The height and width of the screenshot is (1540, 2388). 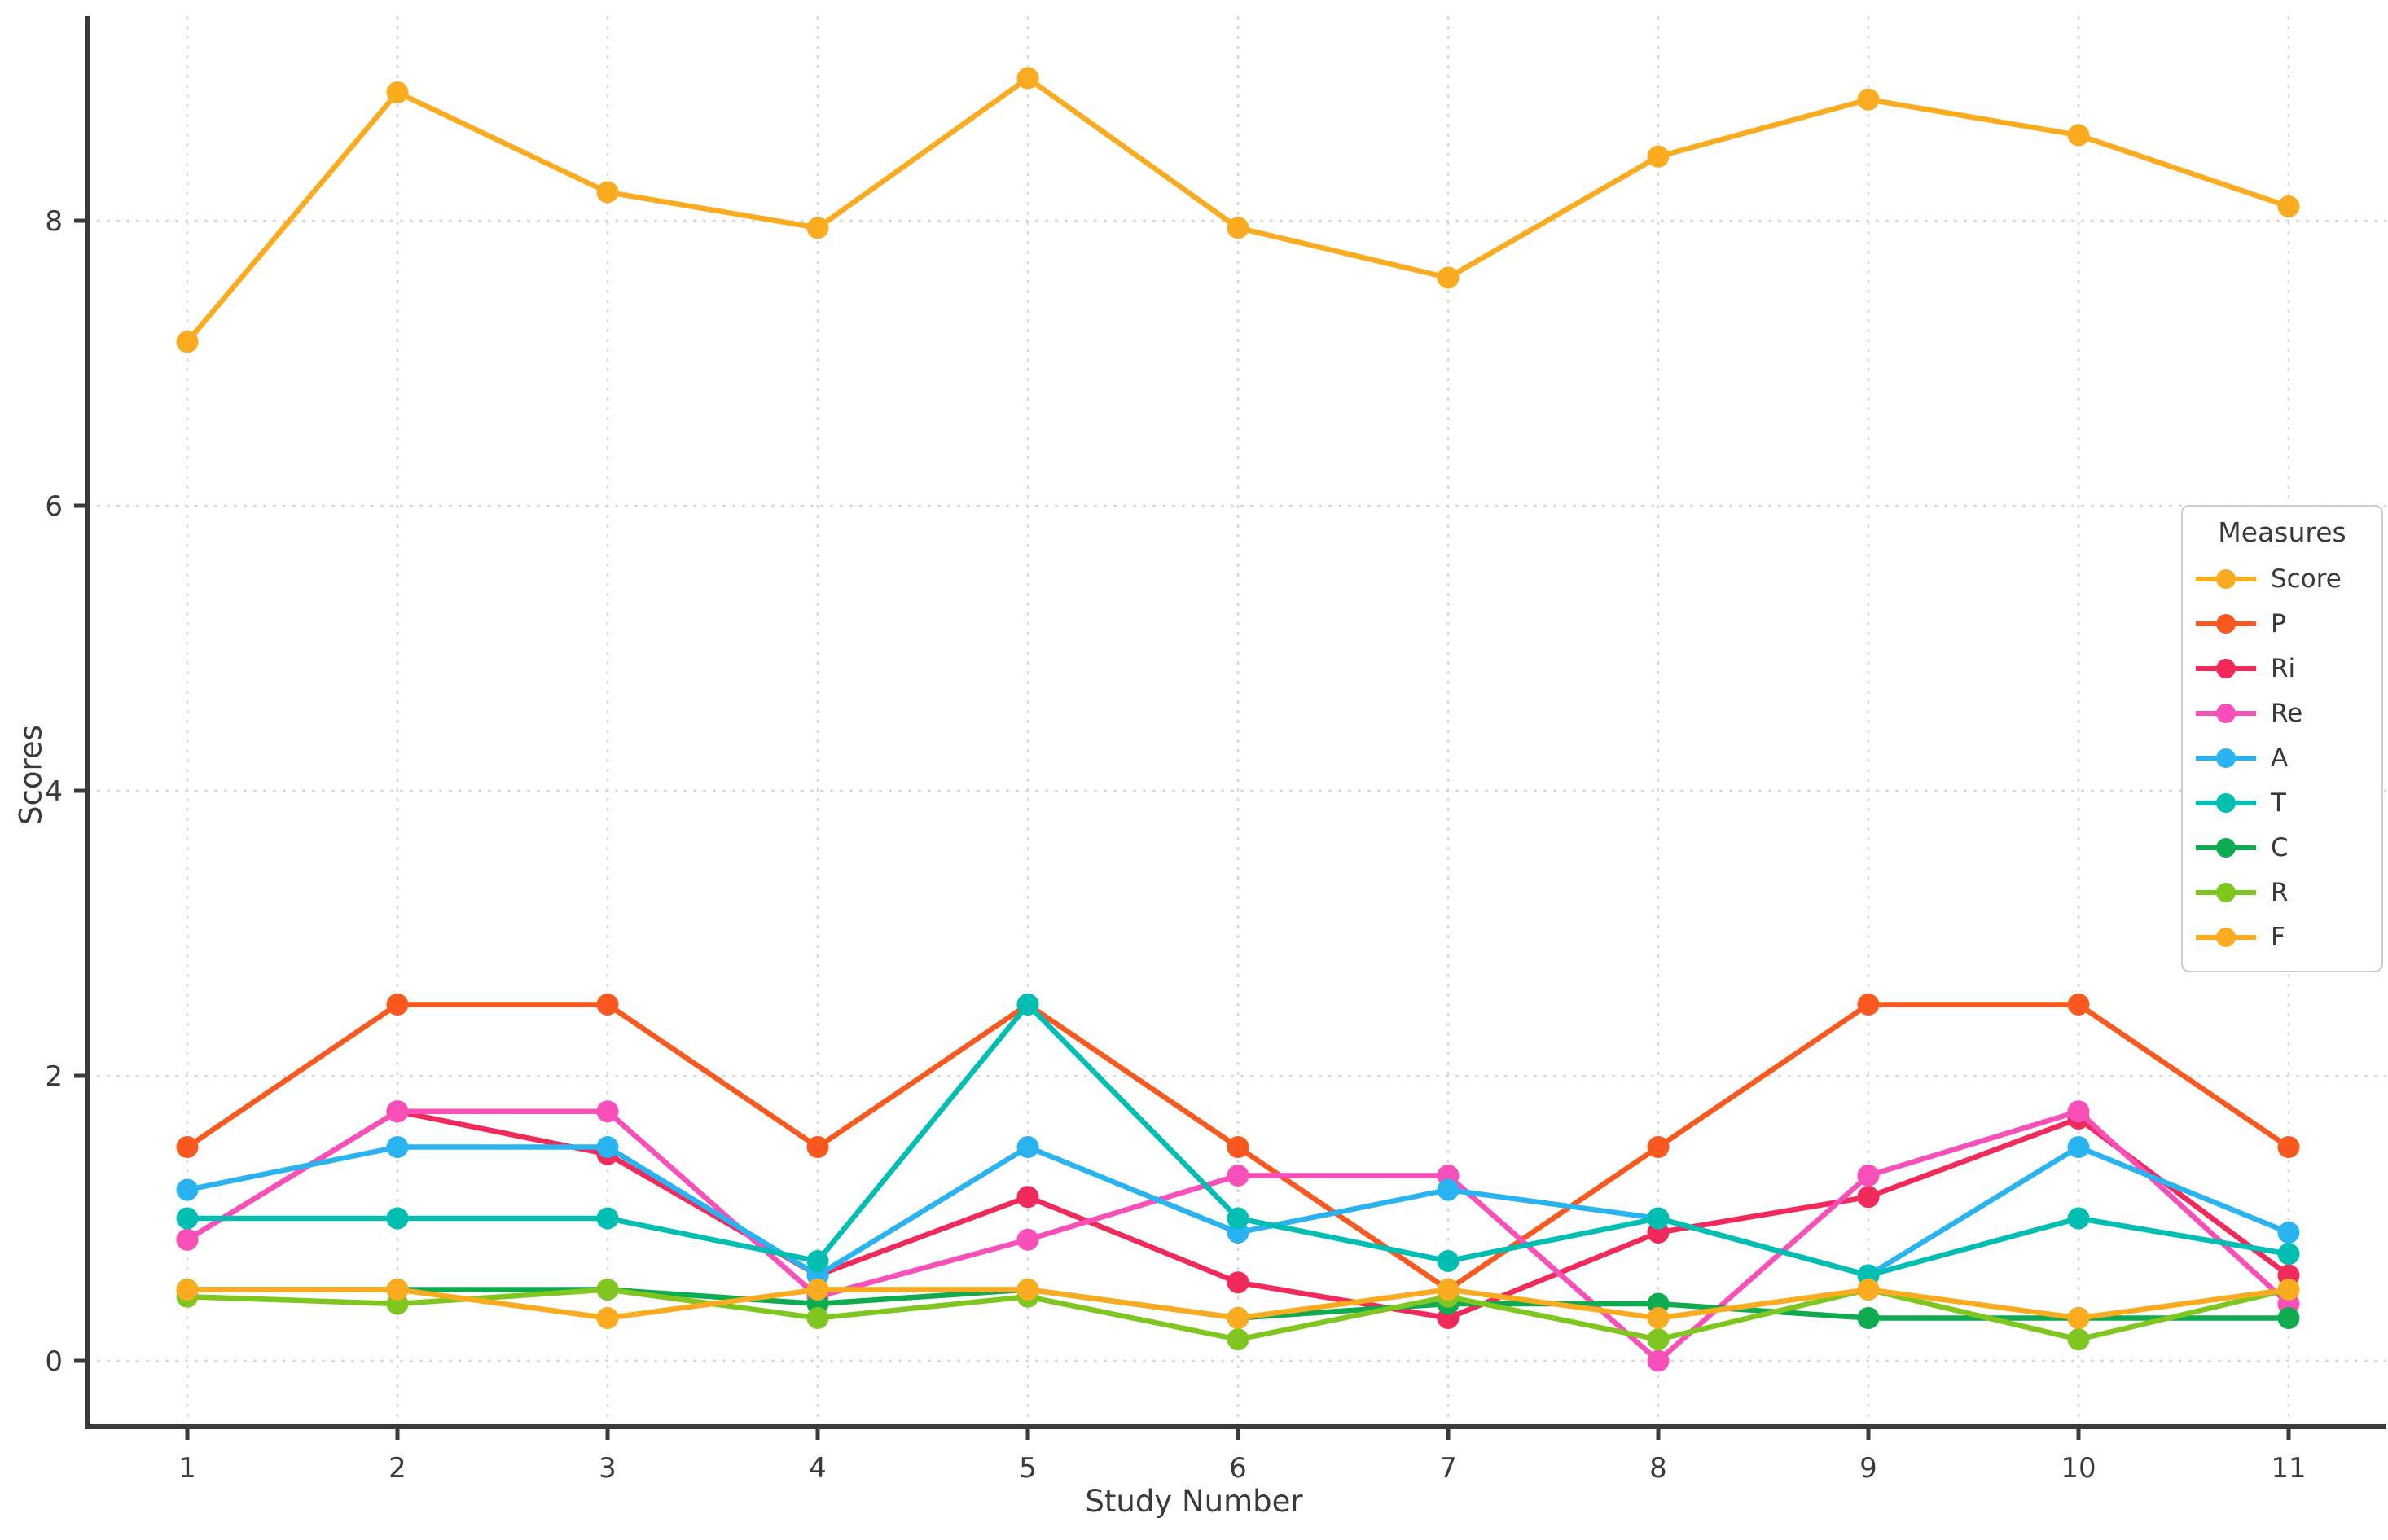 What do you see at coordinates (2278, 803) in the screenshot?
I see `legend-label: T` at bounding box center [2278, 803].